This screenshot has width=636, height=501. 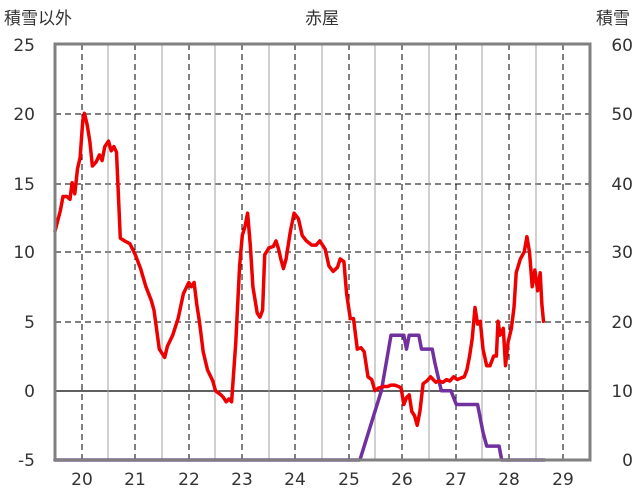 I want to click on x-tick-label: 23, so click(x=242, y=480).